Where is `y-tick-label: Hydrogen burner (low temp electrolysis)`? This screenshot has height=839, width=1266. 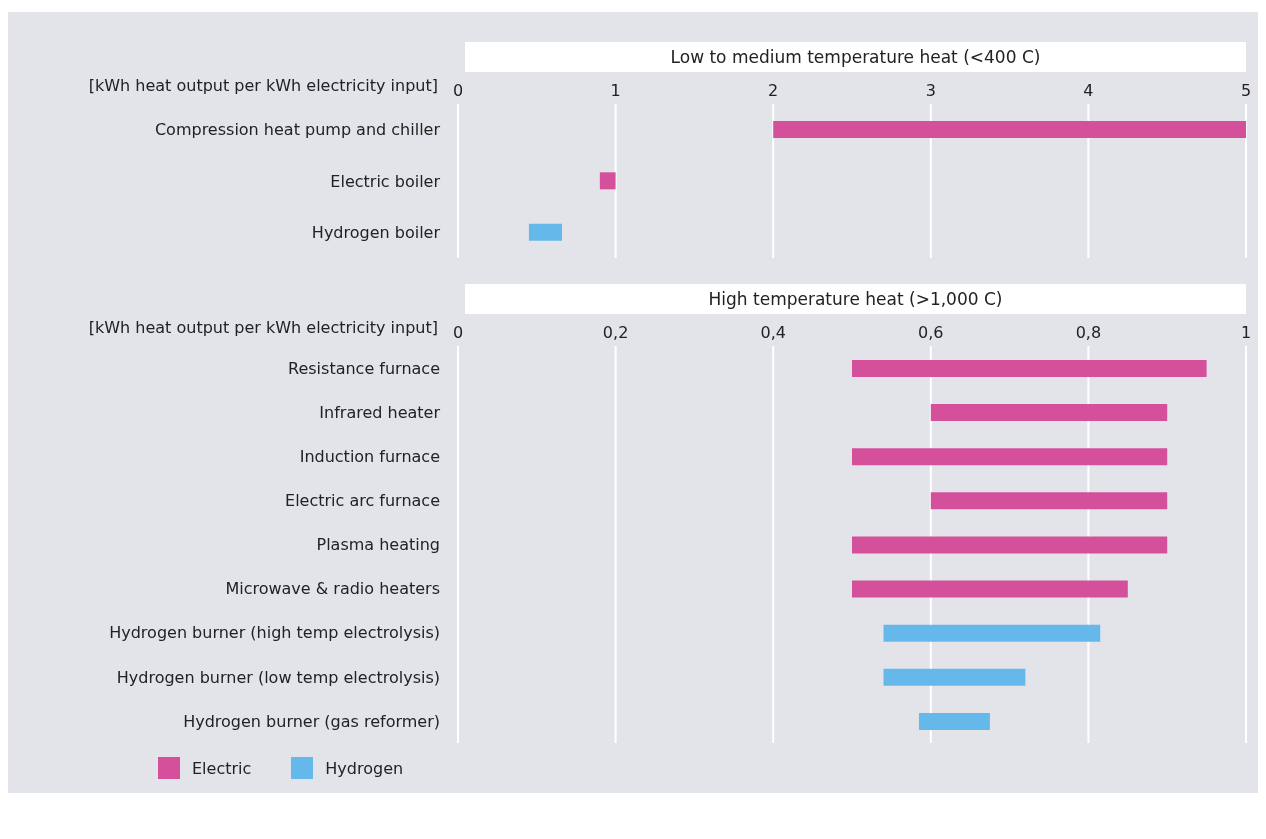 y-tick-label: Hydrogen burner (low temp electrolysis) is located at coordinates (278, 677).